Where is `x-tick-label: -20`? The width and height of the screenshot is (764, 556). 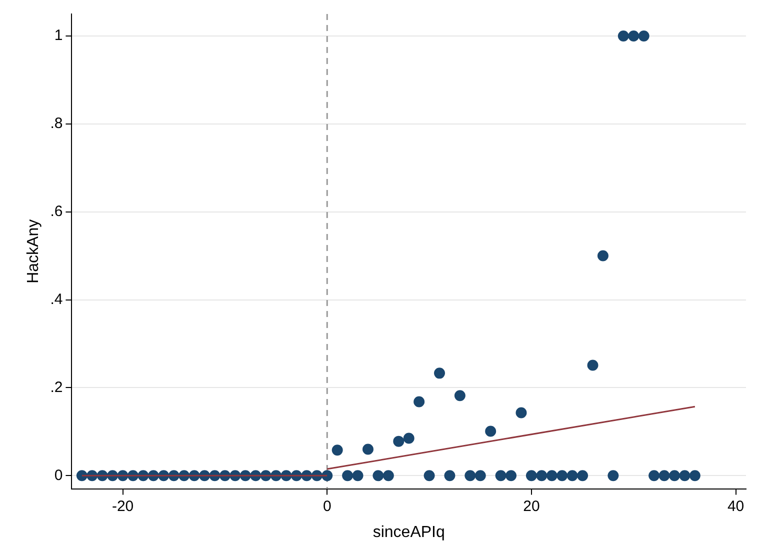 x-tick-label: -20 is located at coordinates (123, 506).